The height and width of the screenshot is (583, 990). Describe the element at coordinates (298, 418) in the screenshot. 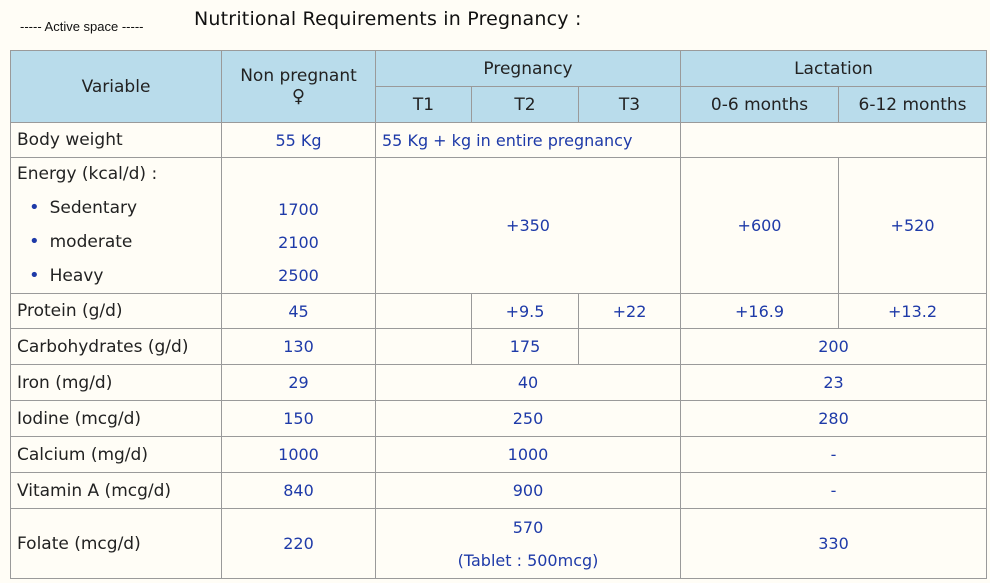

I see `iodine-non-pregnant: 150` at that location.